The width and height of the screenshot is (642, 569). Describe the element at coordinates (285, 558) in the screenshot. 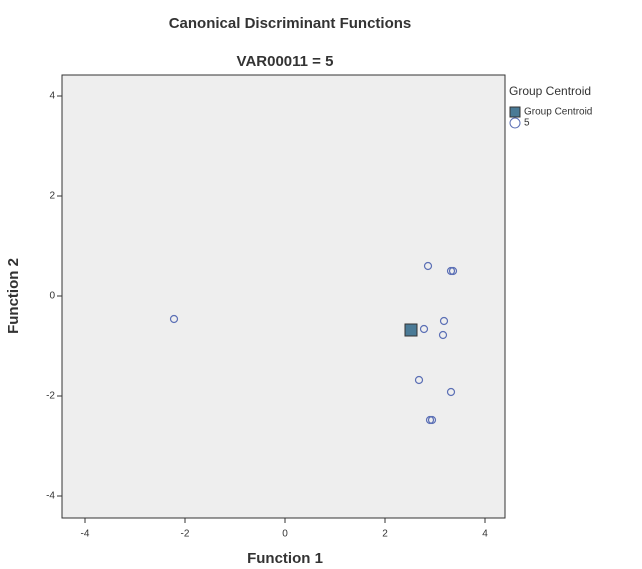

I see `x-axis-label: Function 1` at that location.